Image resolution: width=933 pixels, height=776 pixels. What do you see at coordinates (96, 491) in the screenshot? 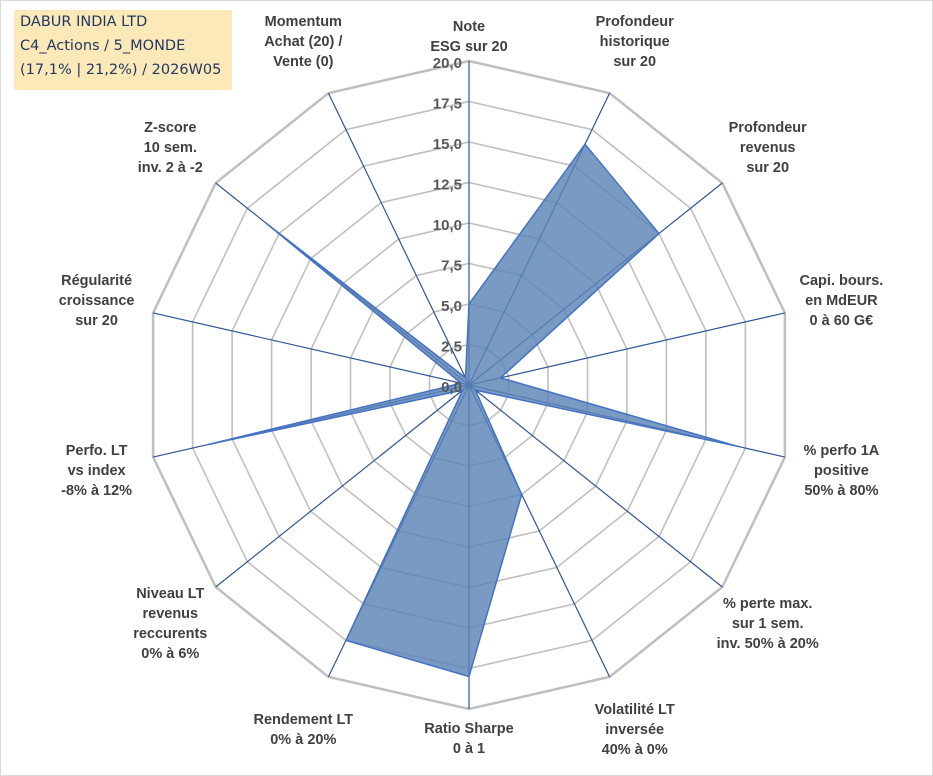
I see `axis-label-line: -8% à 12%` at bounding box center [96, 491].